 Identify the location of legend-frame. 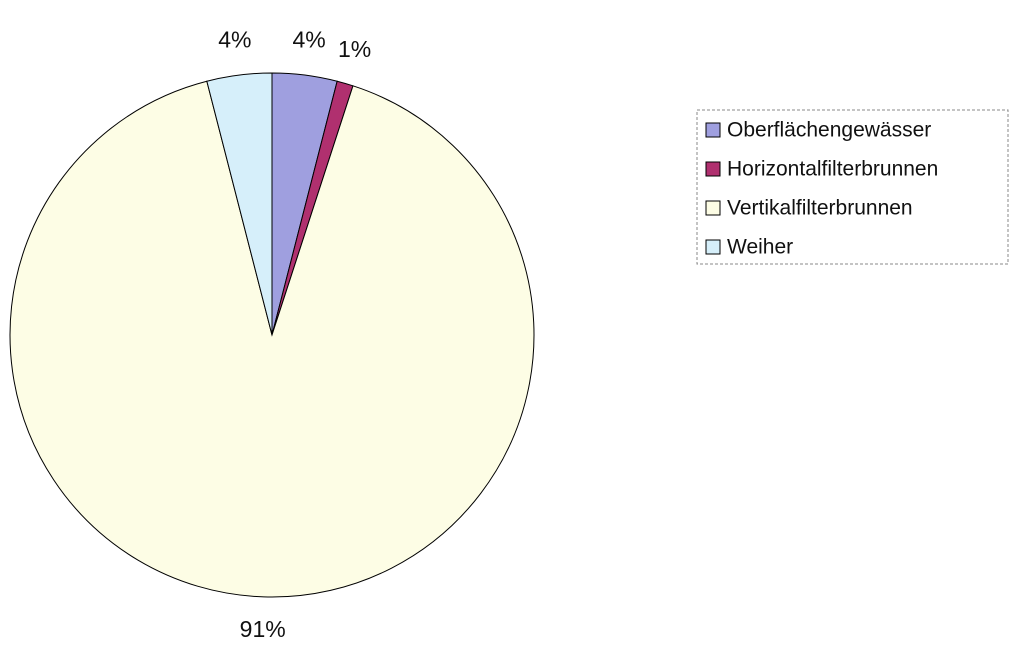
(852, 187).